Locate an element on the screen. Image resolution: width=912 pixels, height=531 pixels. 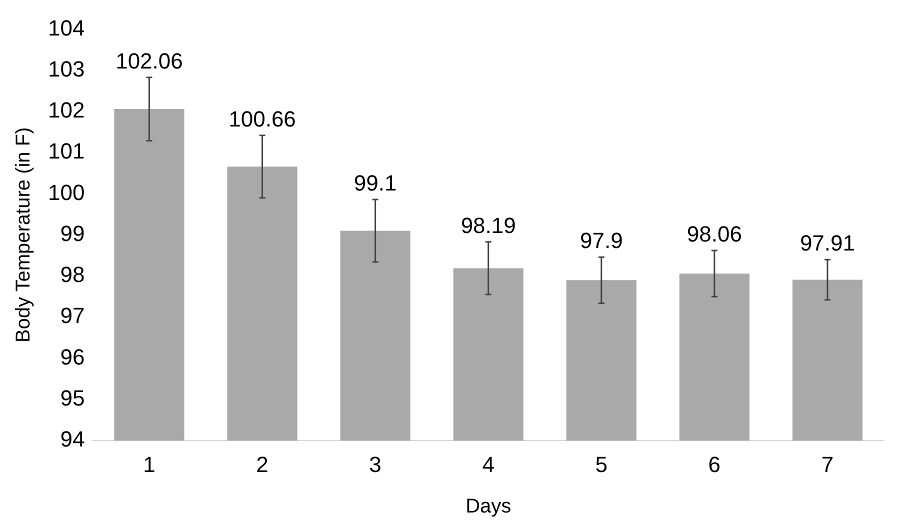
y-axis-title: Body Temperature (in F) is located at coordinates (23, 235).